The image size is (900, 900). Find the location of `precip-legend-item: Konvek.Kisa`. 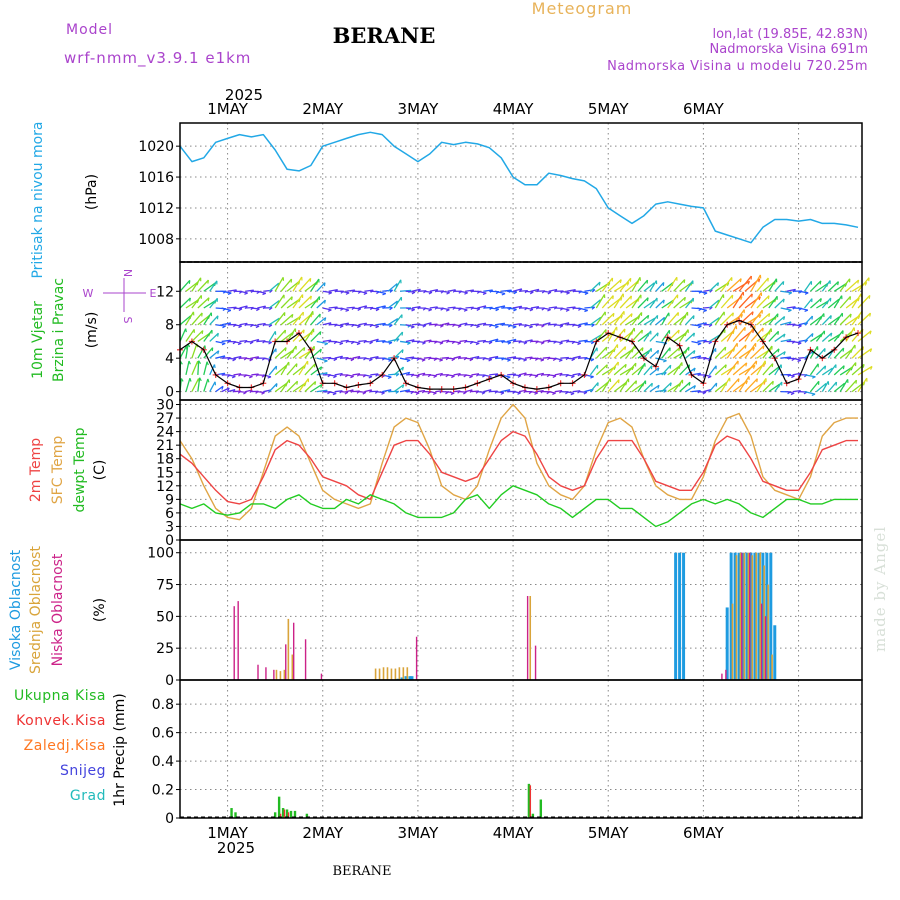

precip-legend-item: Konvek.Kisa is located at coordinates (61, 721).